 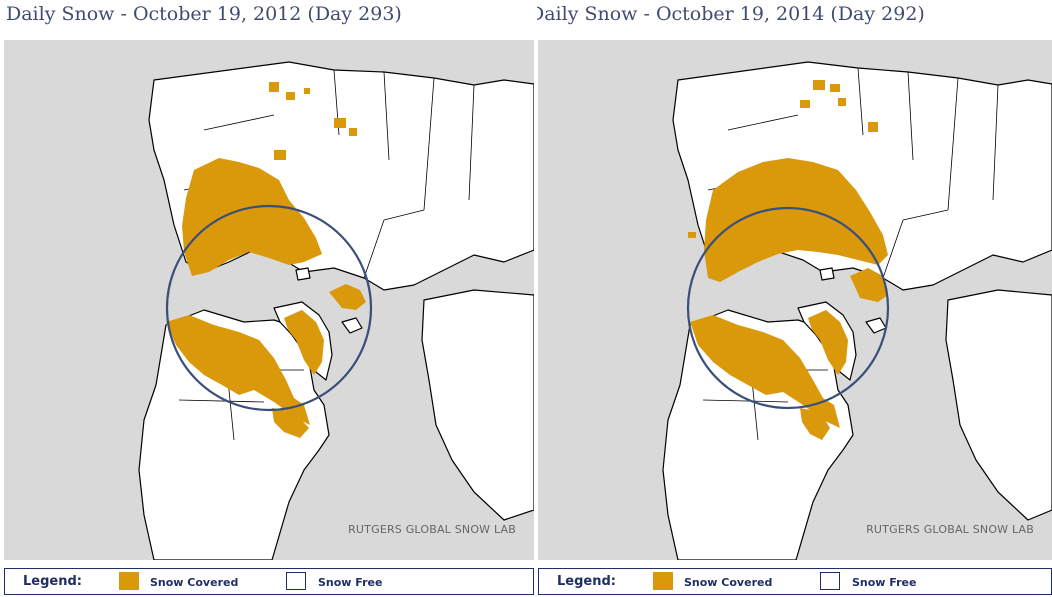 I want to click on map-title: Daily Snow - October 19, 2012 (Day 293), so click(x=204, y=14).